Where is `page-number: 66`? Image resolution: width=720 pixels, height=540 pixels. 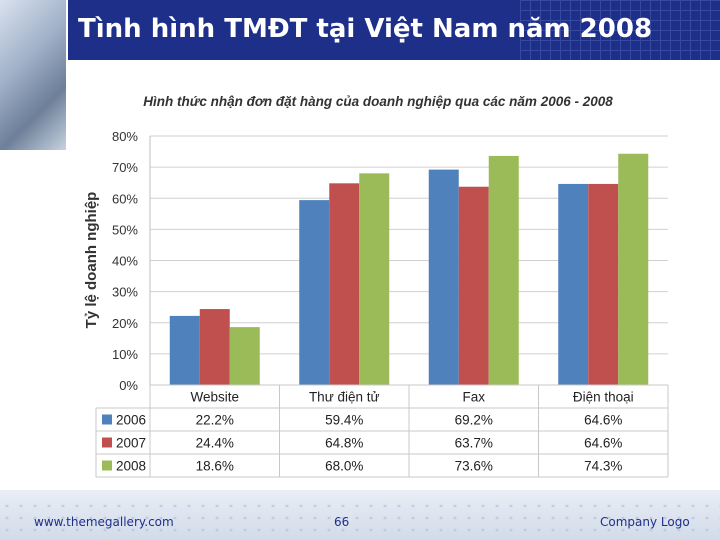 page-number: 66 is located at coordinates (342, 522).